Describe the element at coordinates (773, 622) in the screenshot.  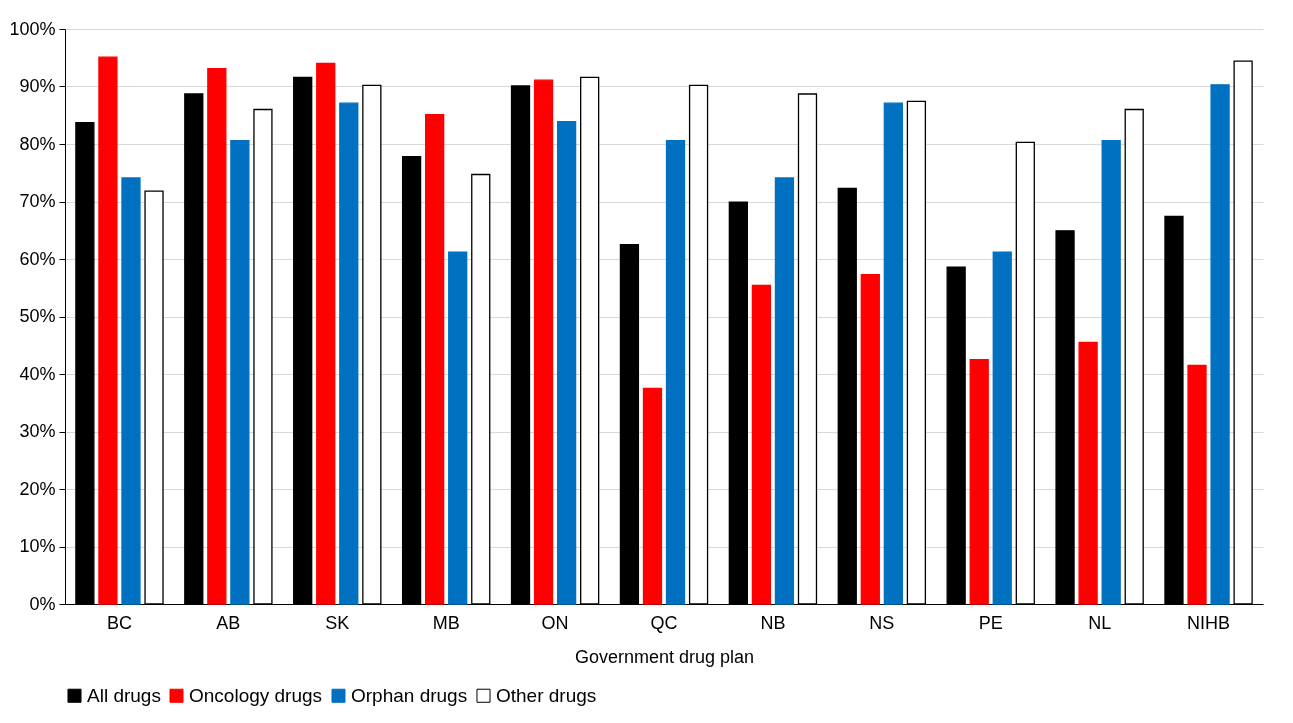
I see `x-tick-label: NB` at that location.